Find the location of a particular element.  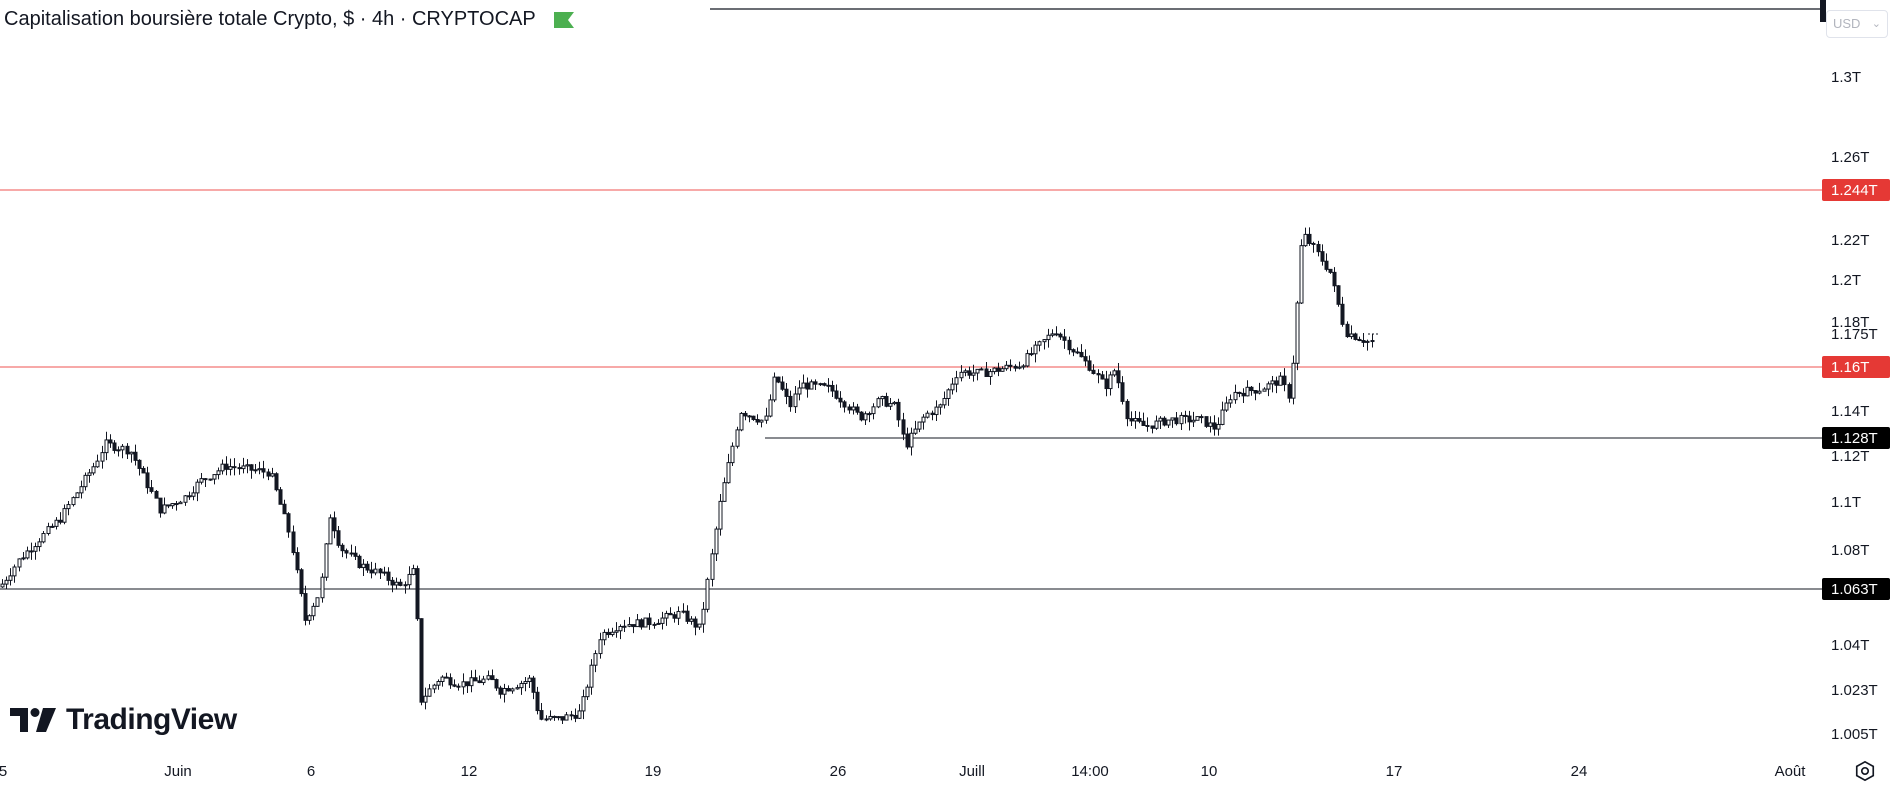

price-tag-text: 1.128T is located at coordinates (1854, 438).